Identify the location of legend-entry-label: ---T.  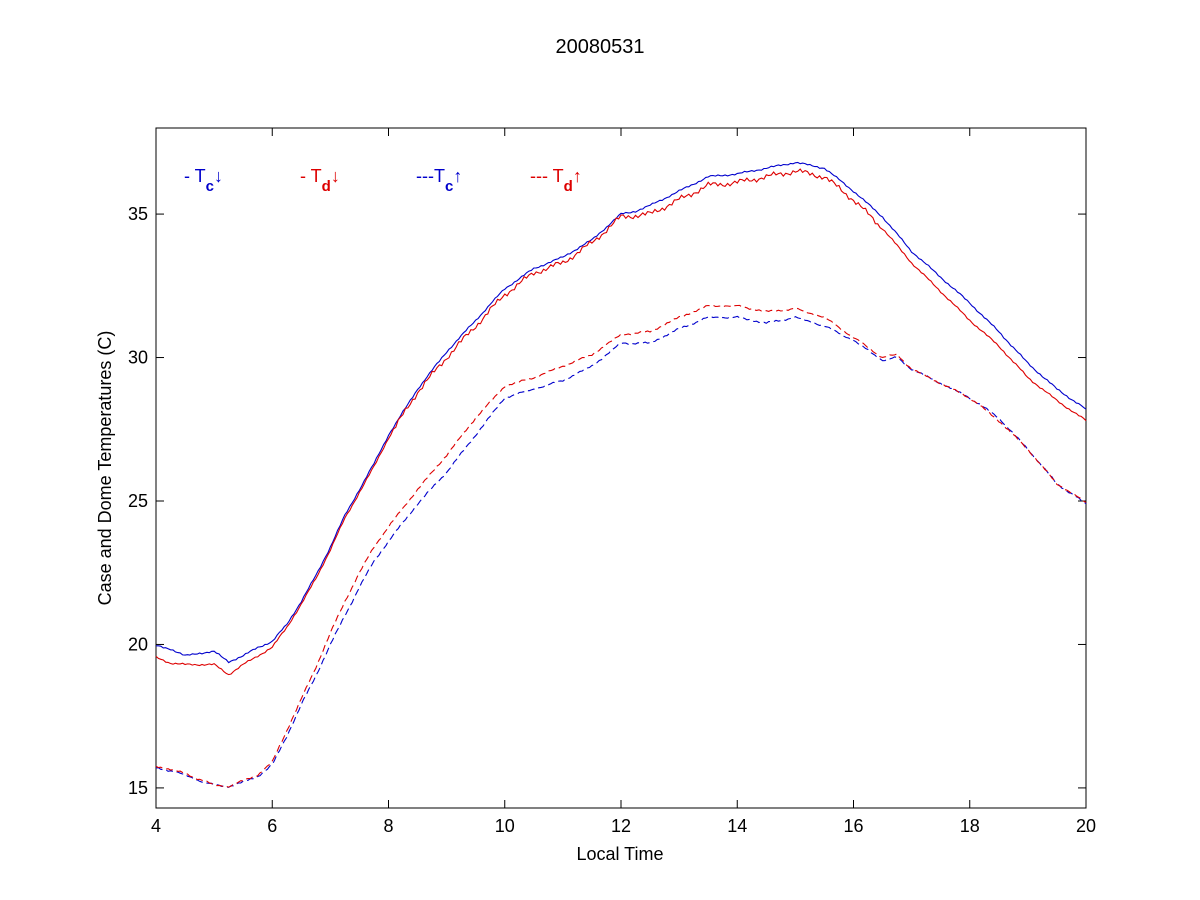
(430, 176).